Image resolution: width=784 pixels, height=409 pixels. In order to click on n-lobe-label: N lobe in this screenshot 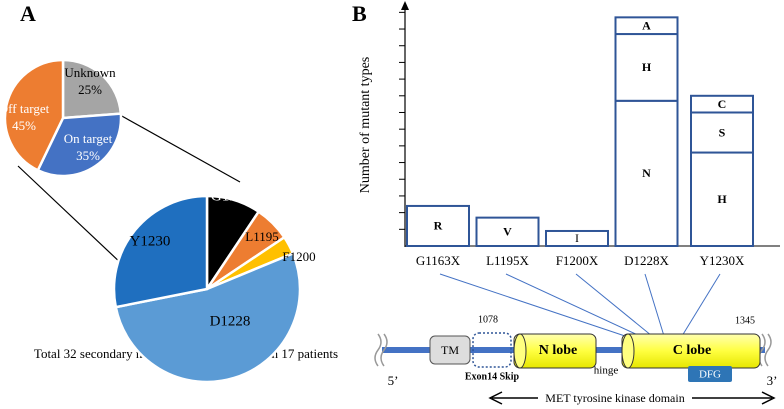, I will do `click(558, 350)`.